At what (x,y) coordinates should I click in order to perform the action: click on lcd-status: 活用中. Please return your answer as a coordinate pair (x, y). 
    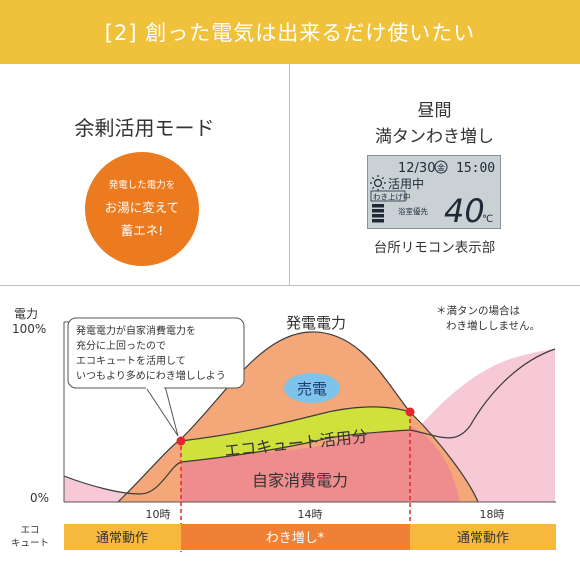
    Looking at the image, I should click on (406, 183).